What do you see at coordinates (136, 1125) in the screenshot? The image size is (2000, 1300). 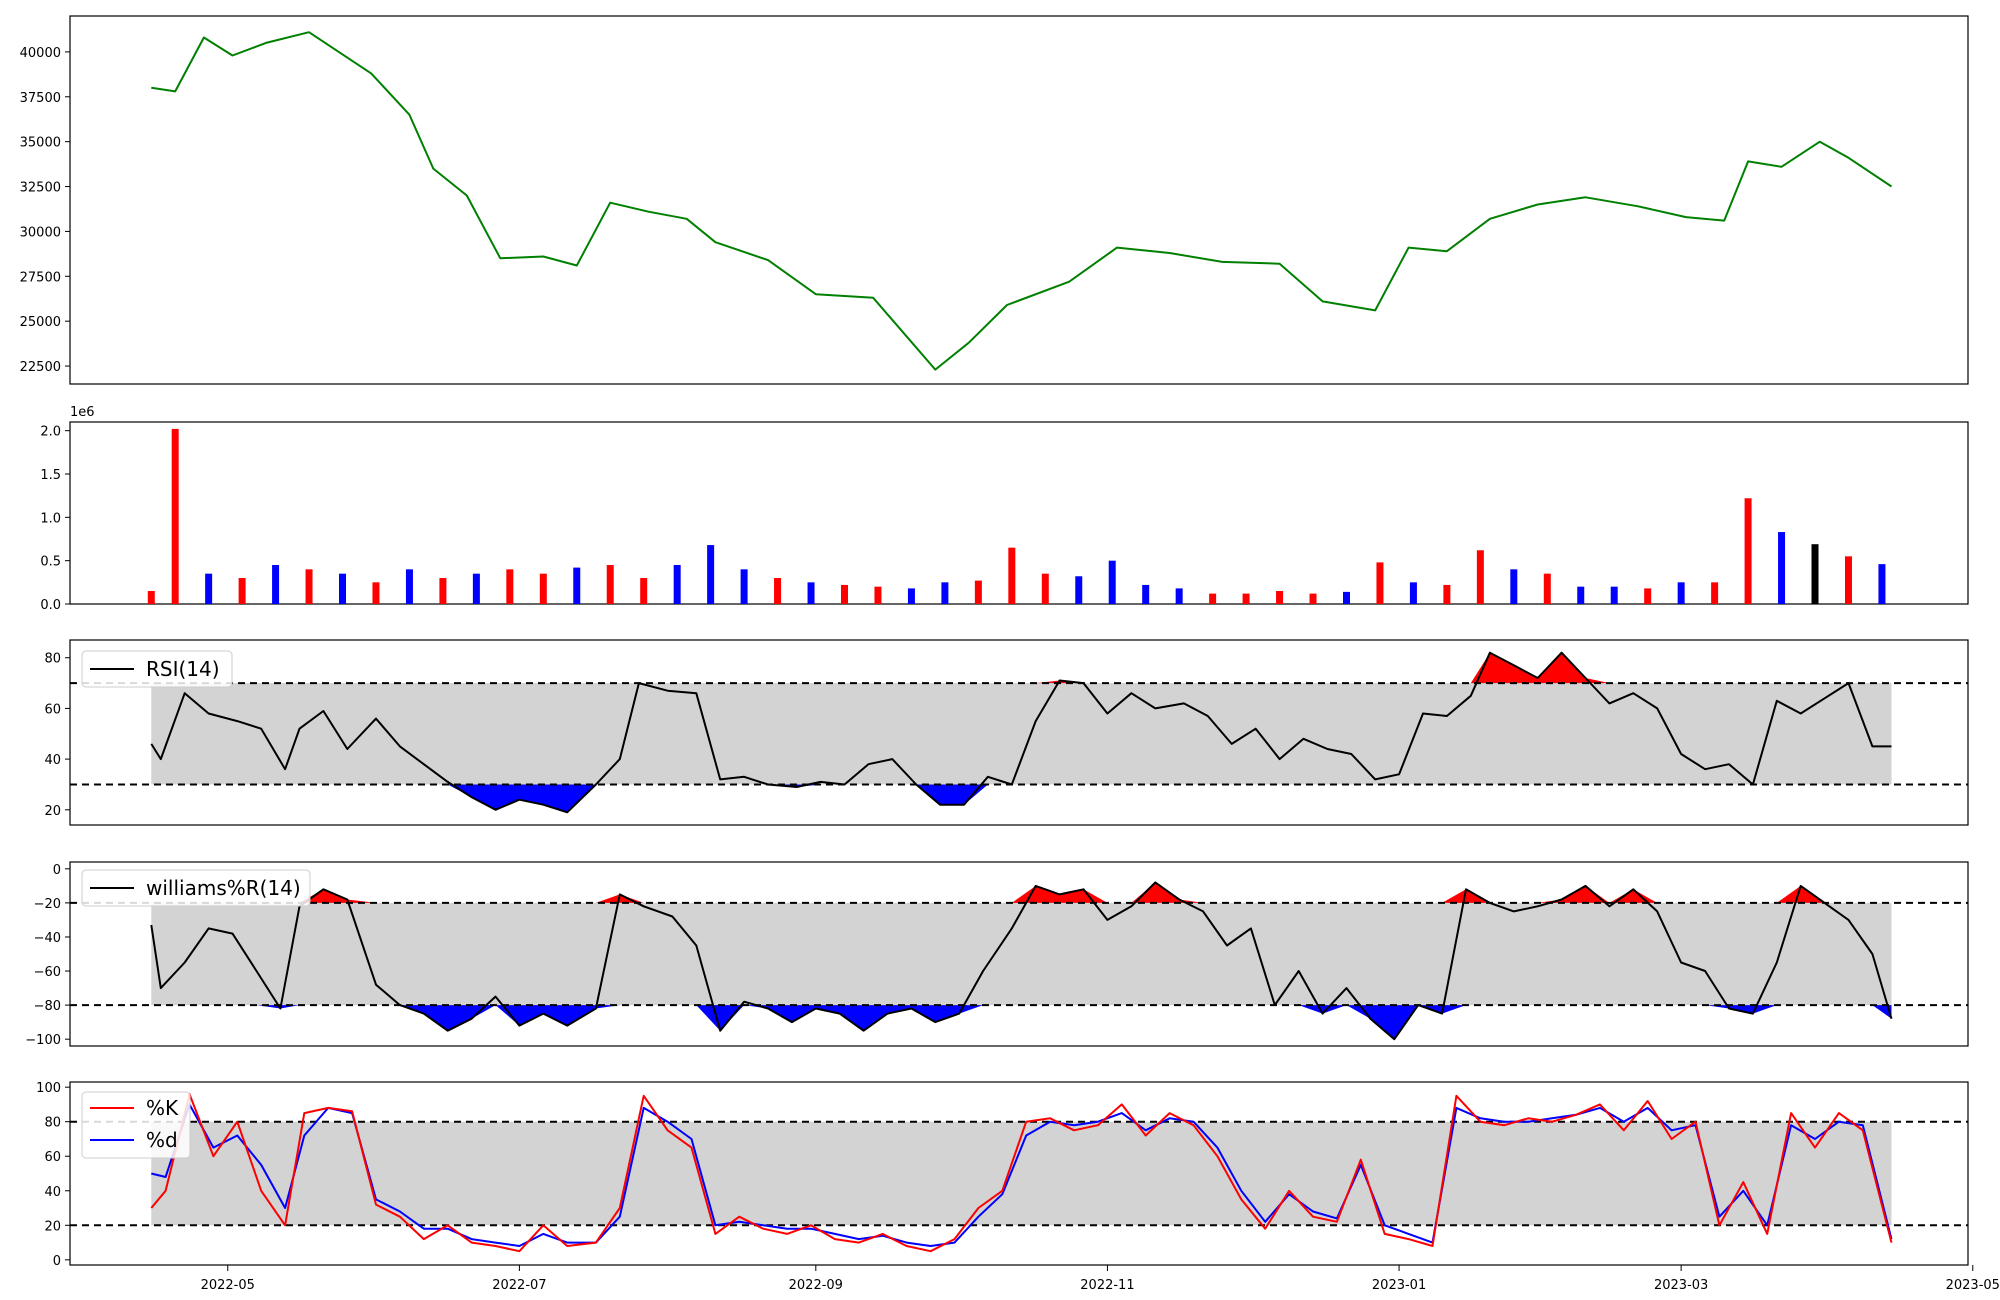 I see `stochastic-legend: %K %d` at bounding box center [136, 1125].